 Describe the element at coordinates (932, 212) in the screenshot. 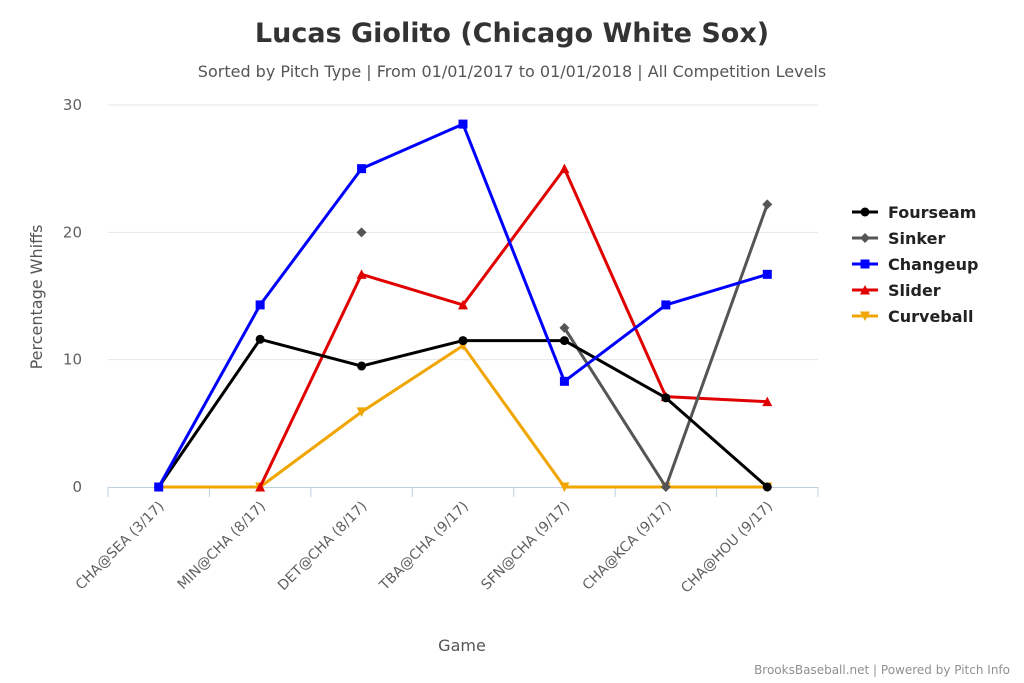

I see `legend-label: Fourseam` at that location.